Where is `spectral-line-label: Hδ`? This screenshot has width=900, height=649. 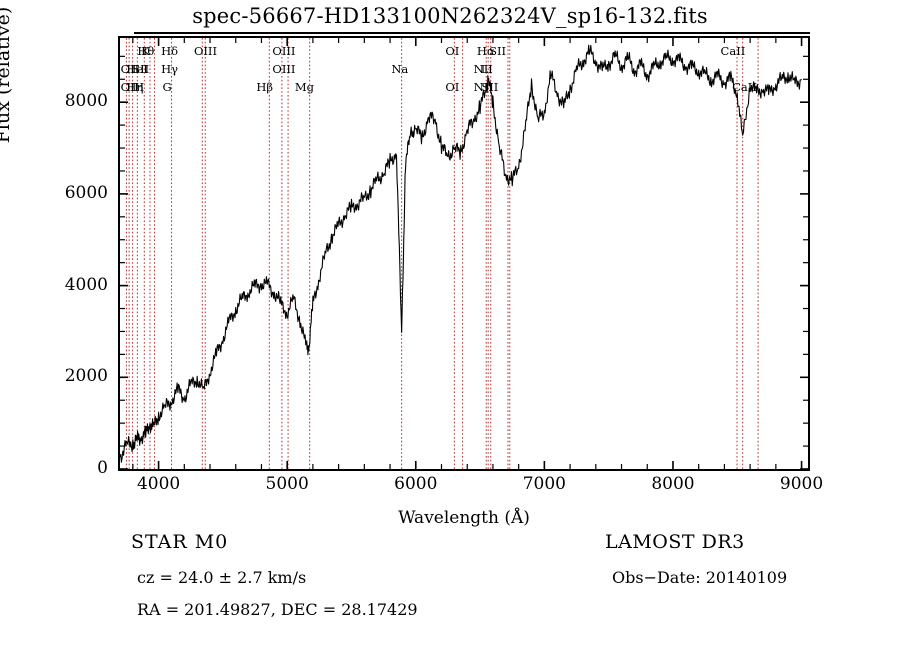
spectral-line-label: Hδ is located at coordinates (170, 51).